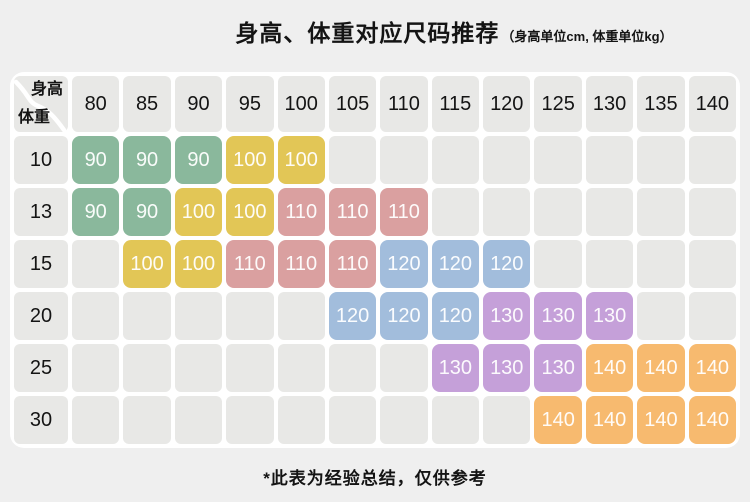 Image resolution: width=750 pixels, height=502 pixels. Describe the element at coordinates (34, 117) in the screenshot. I see `corner-weight-label: 体重` at that location.